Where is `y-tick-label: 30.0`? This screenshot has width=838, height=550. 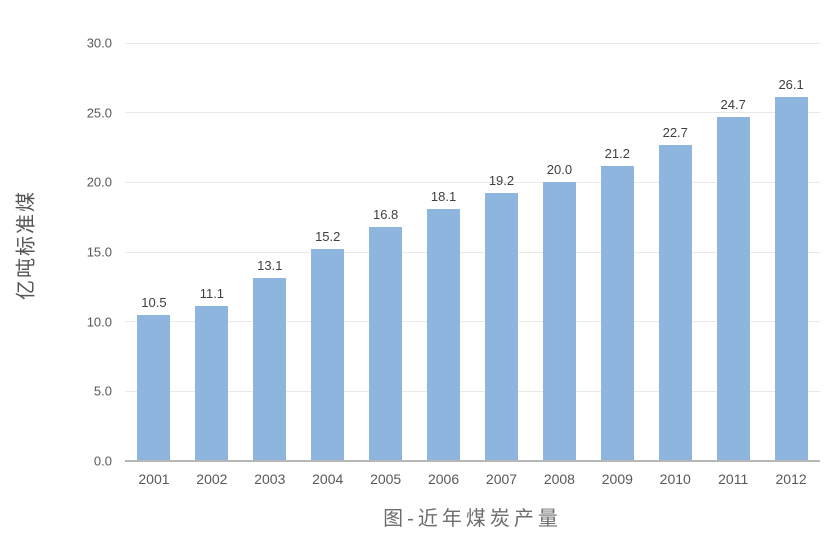 y-tick-label: 30.0 is located at coordinates (99, 43).